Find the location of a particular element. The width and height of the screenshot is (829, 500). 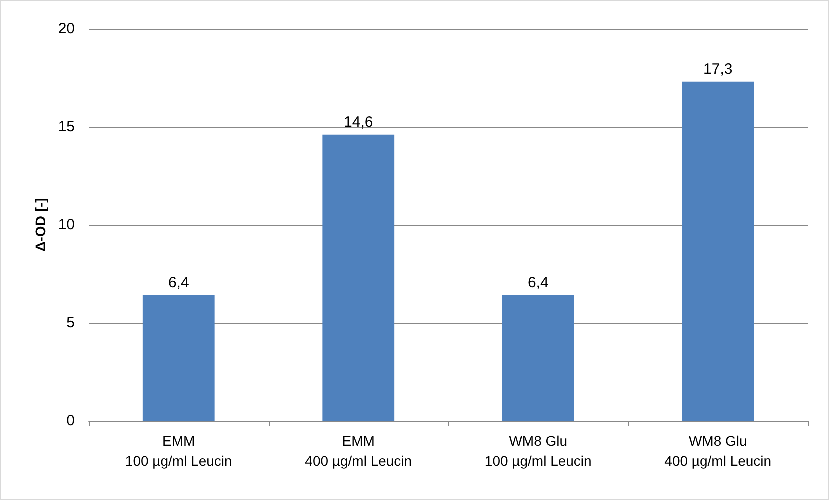

x-tick-label: WM8 Glu 400 µg/ml Leucin is located at coordinates (718, 451).